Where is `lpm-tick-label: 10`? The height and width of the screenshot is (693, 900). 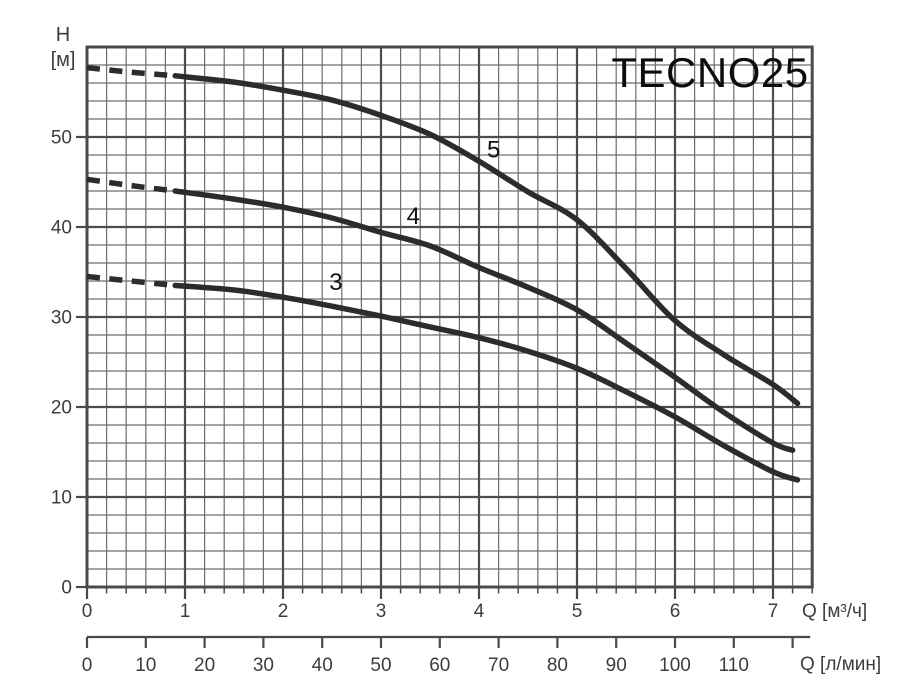 lpm-tick-label: 10 is located at coordinates (145, 665).